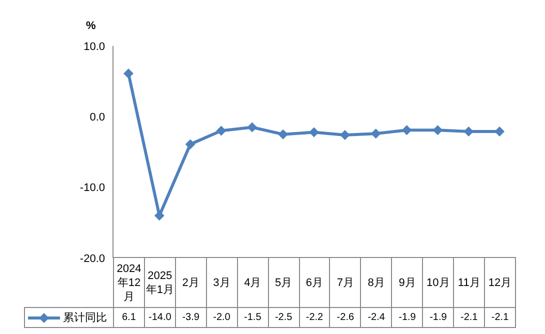  I want to click on x-tick-label: 10月, so click(438, 283).